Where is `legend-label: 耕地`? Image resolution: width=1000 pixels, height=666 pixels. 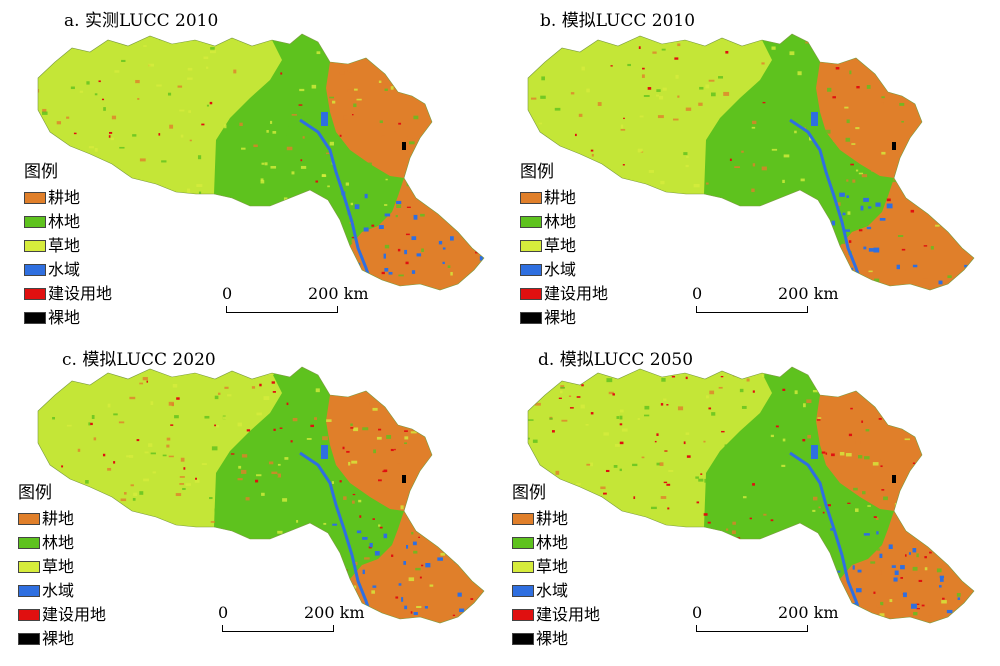 legend-label: 耕地 is located at coordinates (64, 197).